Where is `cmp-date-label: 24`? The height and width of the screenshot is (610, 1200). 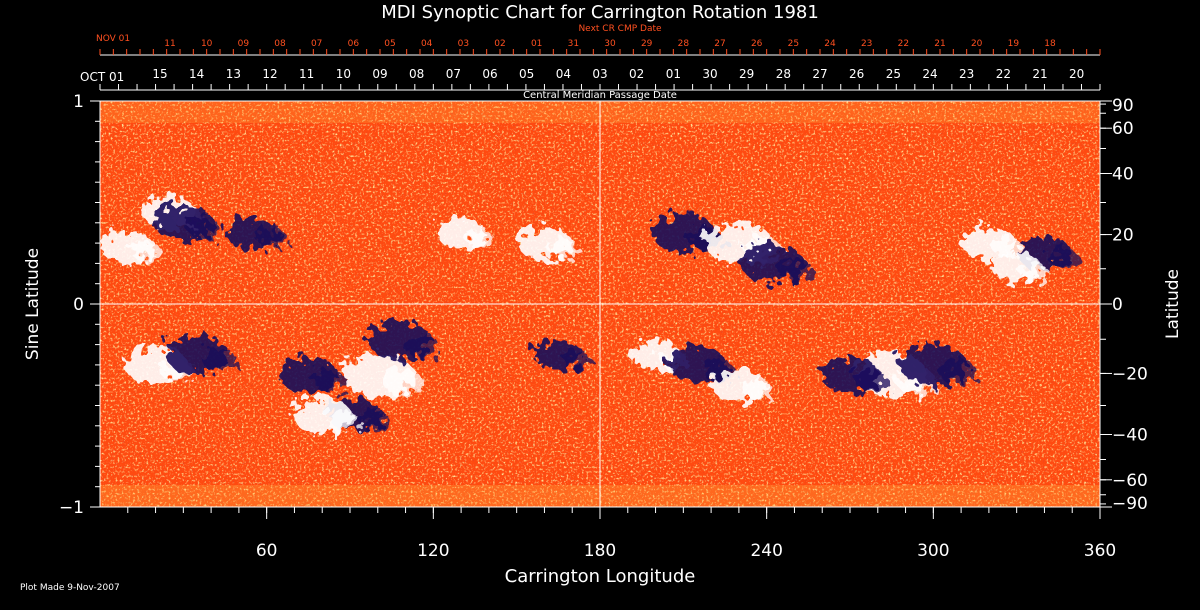
cmp-date-label: 24 is located at coordinates (929, 74).